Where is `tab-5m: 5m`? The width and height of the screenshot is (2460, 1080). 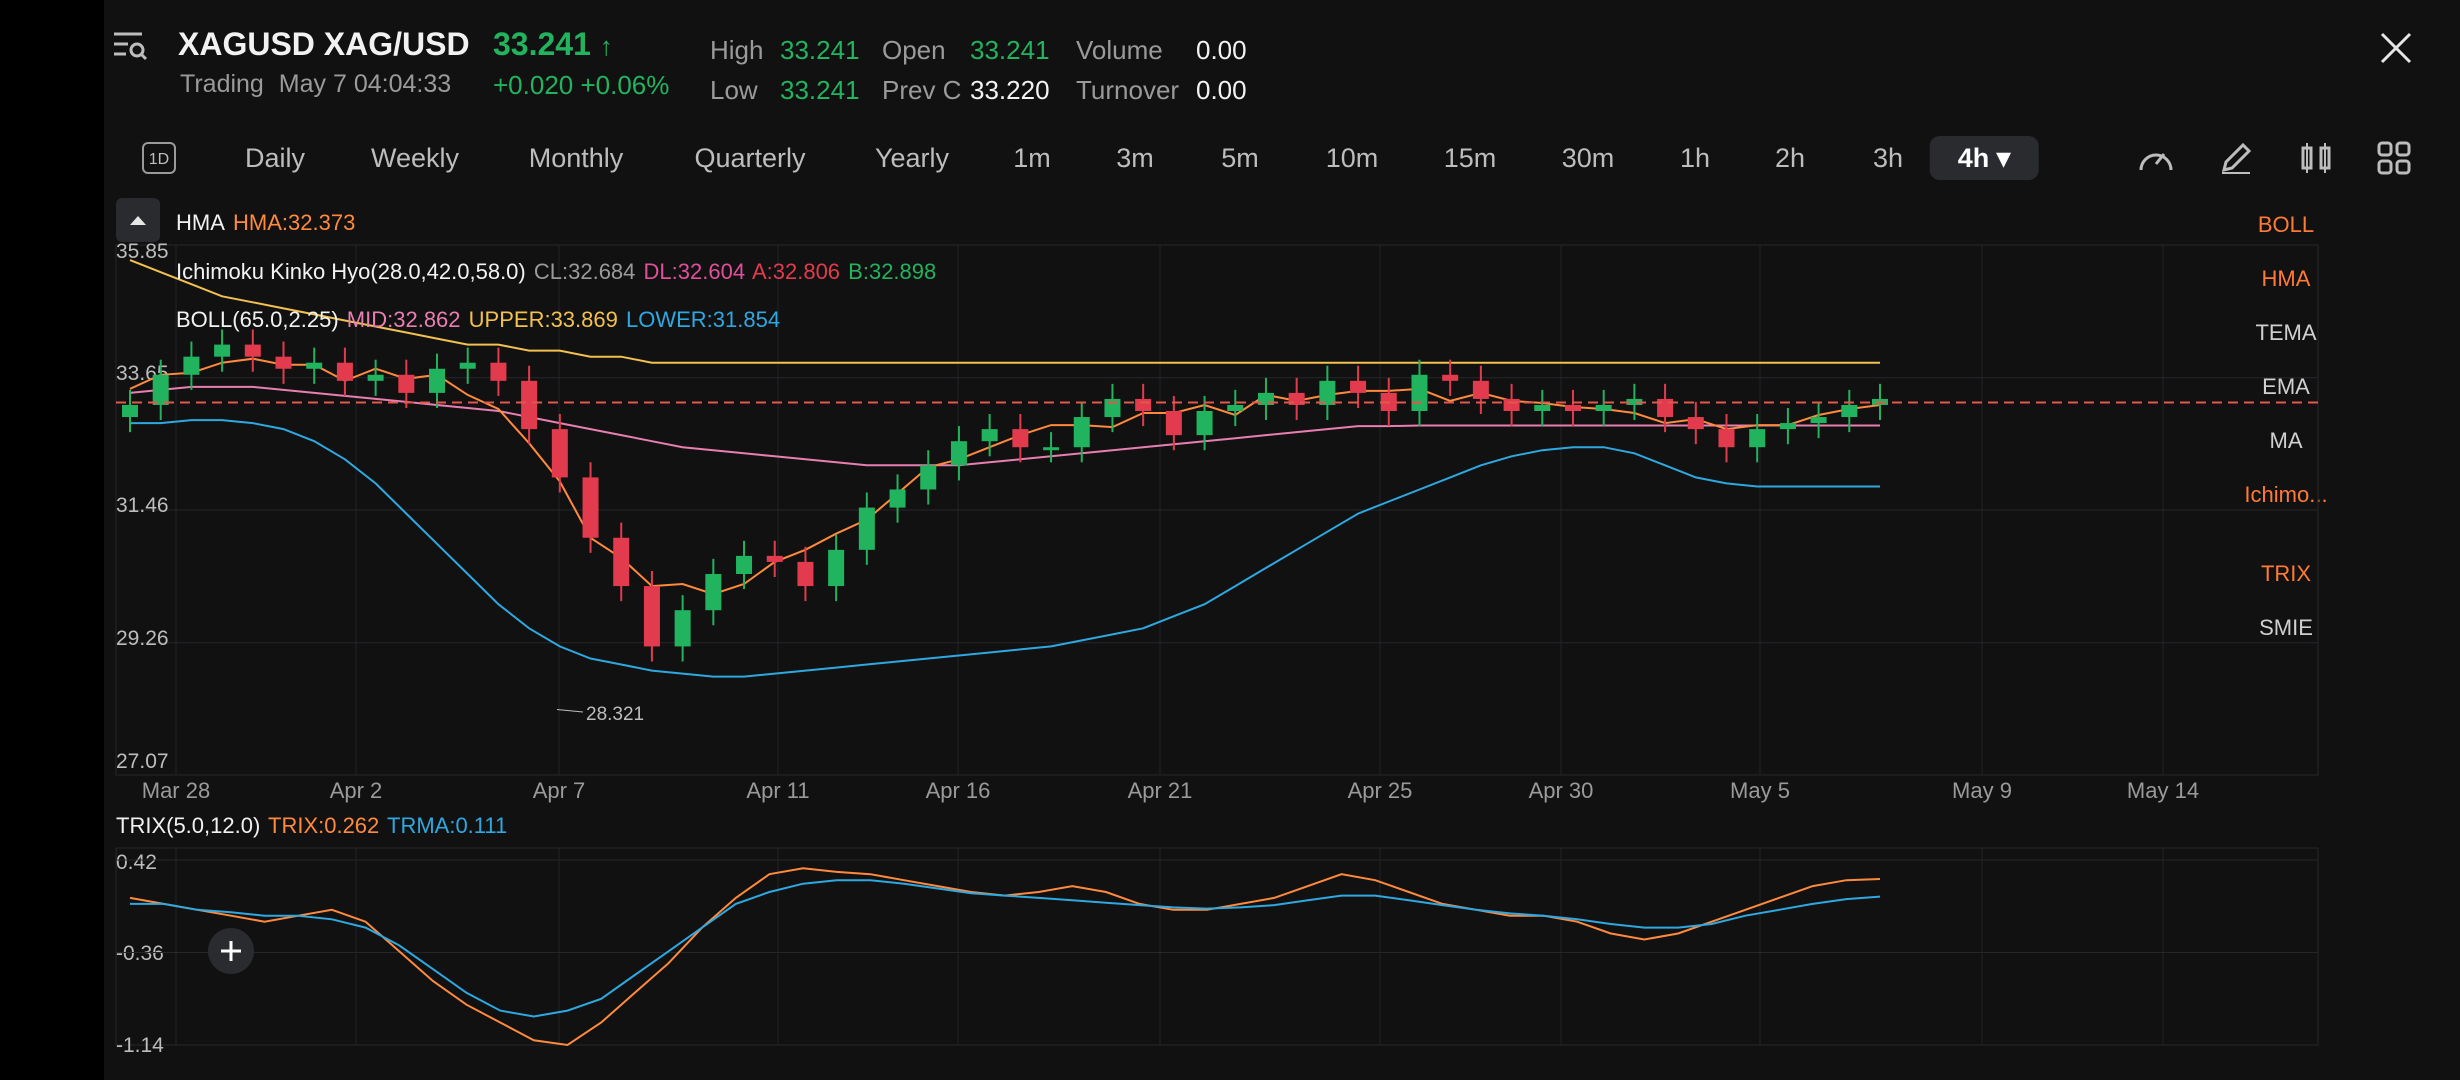
tab-5m: 5m is located at coordinates (1240, 158).